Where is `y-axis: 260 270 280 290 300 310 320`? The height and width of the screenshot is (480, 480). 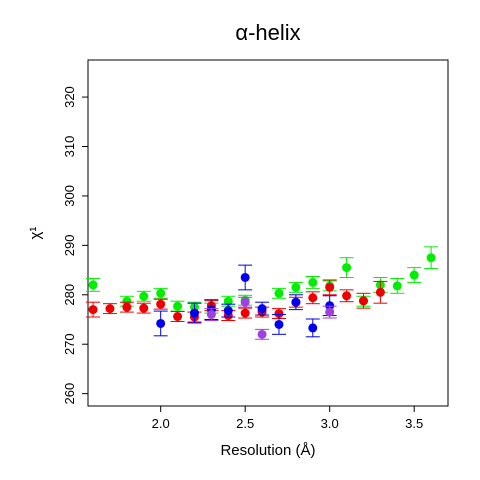 y-axis: 260 270 280 290 300 310 320 is located at coordinates (75, 245).